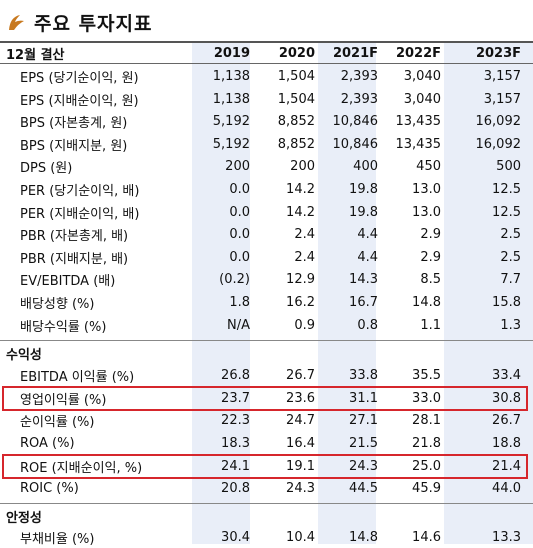  I want to click on cell-value: 27.1, so click(363, 421).